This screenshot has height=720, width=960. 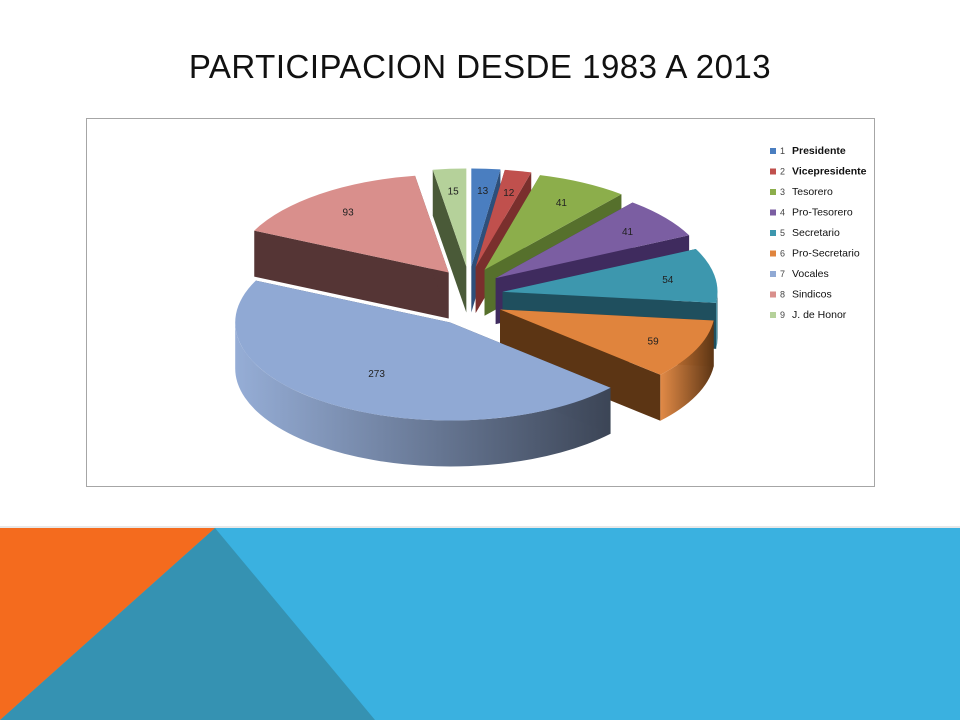 What do you see at coordinates (782, 151) in the screenshot?
I see `legend-number: 1` at bounding box center [782, 151].